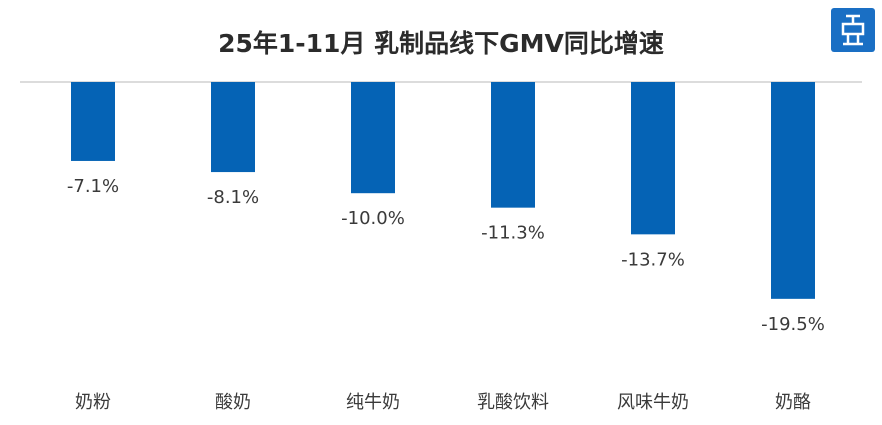  Describe the element at coordinates (653, 259) in the screenshot. I see `value-label: -13.7%` at that location.